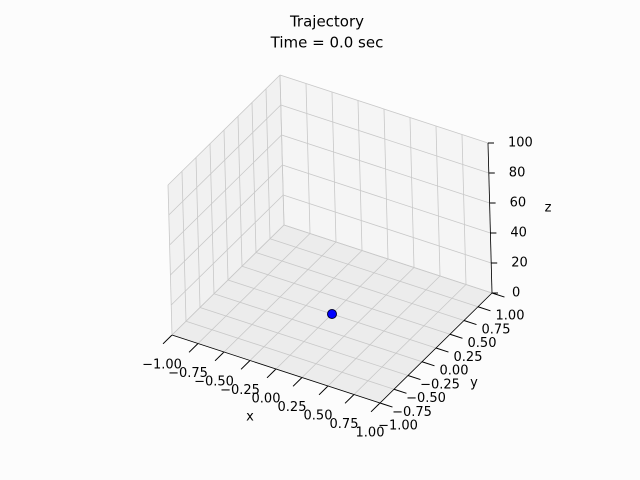 The height and width of the screenshot is (480, 640). Describe the element at coordinates (162, 365) in the screenshot. I see `x-tick-label: −1.00` at that location.